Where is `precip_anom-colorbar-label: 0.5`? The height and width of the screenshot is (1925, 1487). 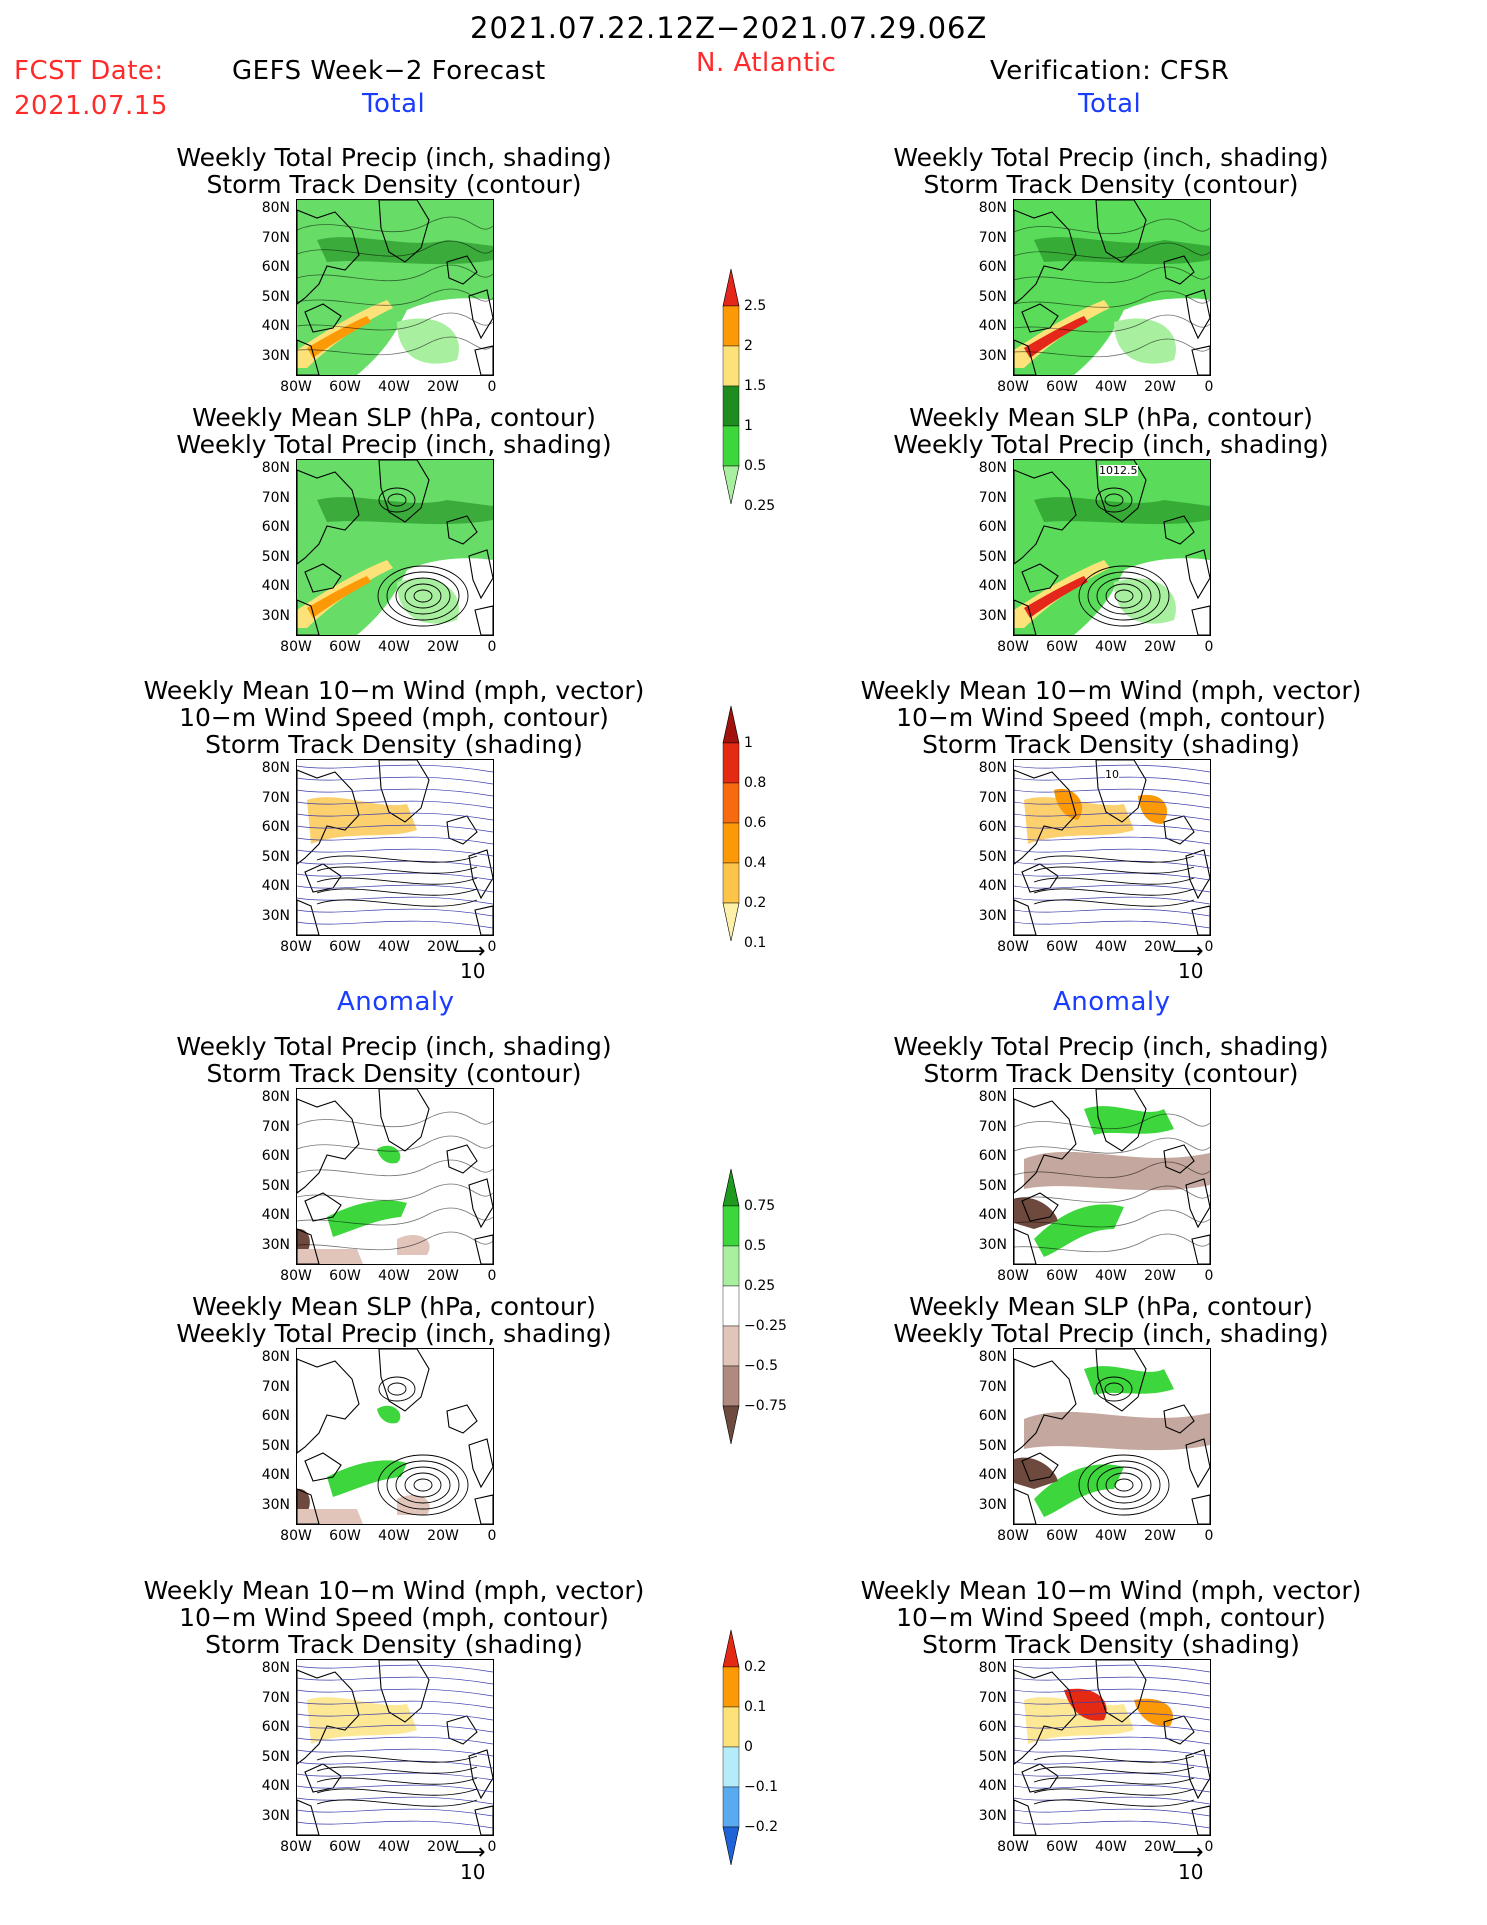
precip_anom-colorbar-label: 0.5 is located at coordinates (755, 1246).